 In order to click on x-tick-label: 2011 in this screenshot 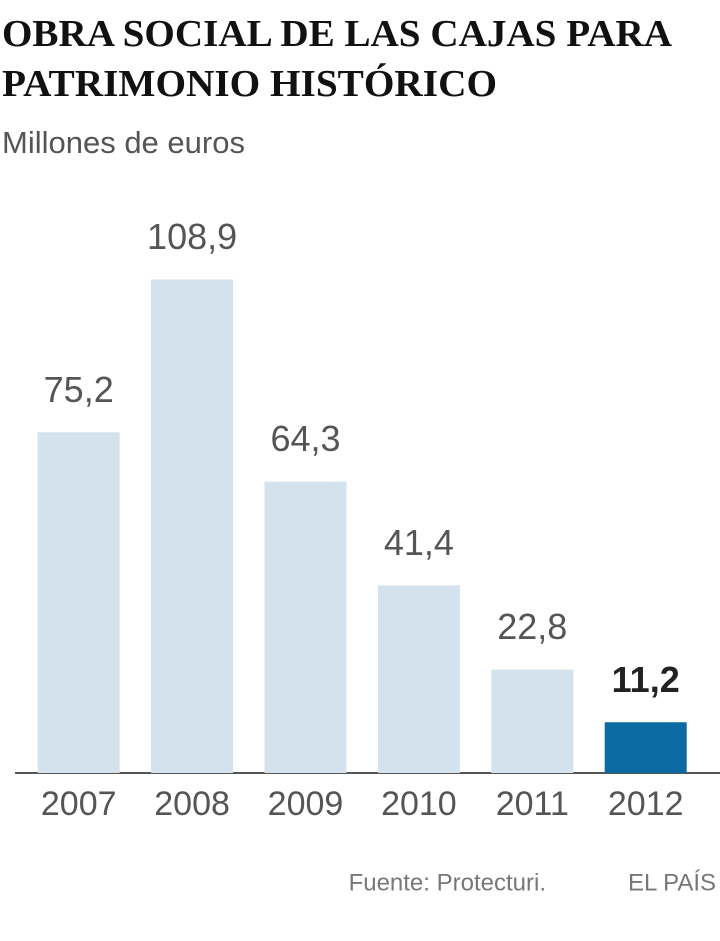, I will do `click(532, 804)`.